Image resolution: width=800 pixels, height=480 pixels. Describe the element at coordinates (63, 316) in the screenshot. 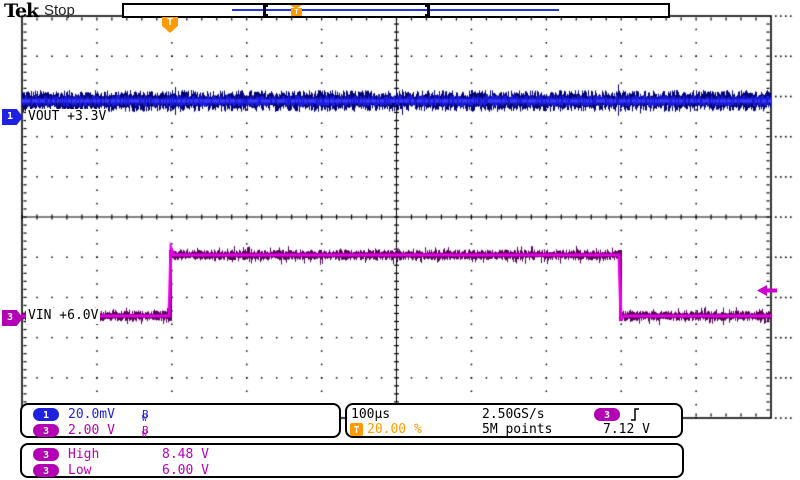

I see `ch3-waveform-label: VIN +6.0V` at that location.